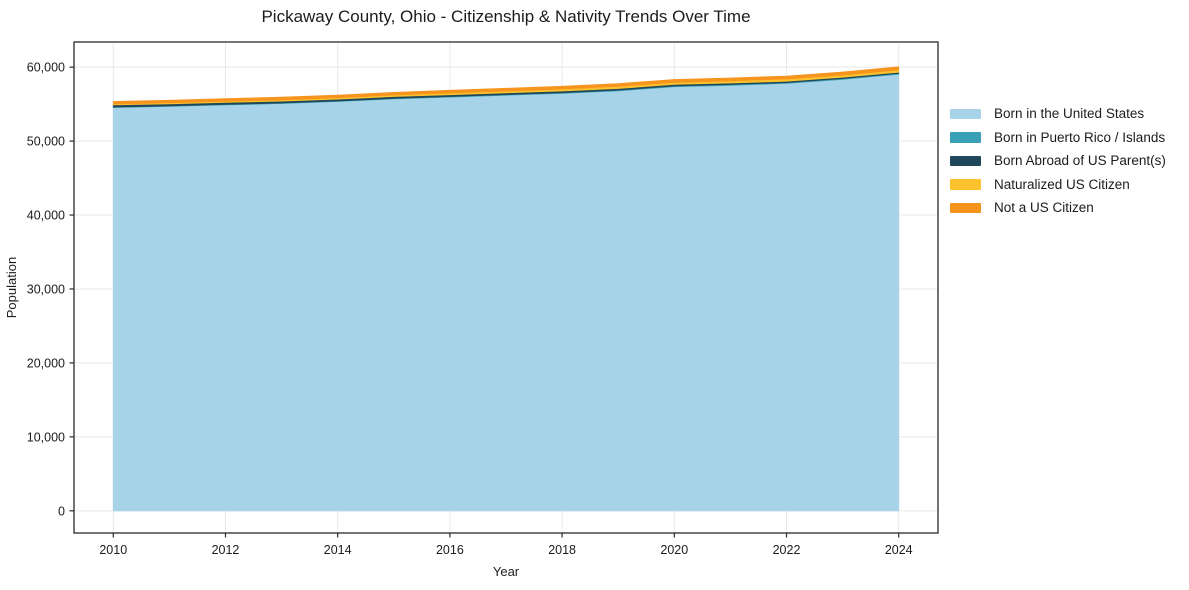 This screenshot has height=590, width=1189. I want to click on legend-label-born-abroad: Born Abroad of US Parent(s), so click(1080, 161).